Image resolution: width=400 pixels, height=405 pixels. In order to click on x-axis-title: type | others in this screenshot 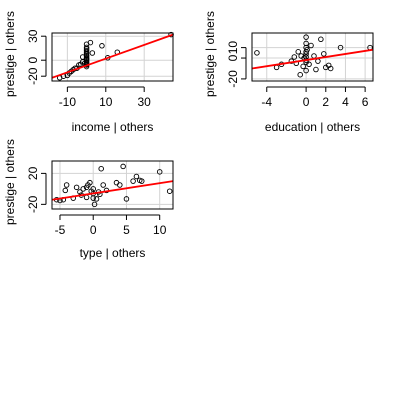, I will do `click(113, 253)`.